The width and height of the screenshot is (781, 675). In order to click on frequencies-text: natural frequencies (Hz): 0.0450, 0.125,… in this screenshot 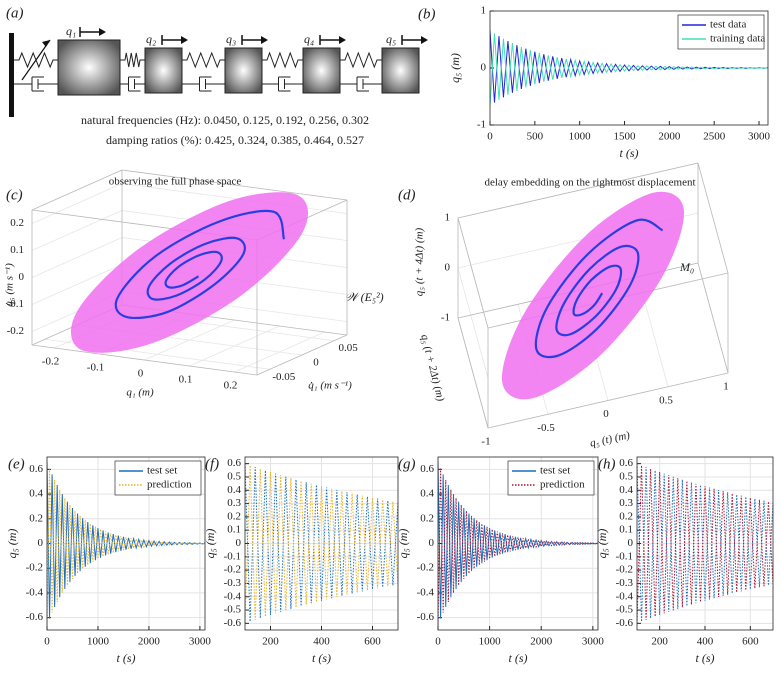, I will do `click(225, 120)`.